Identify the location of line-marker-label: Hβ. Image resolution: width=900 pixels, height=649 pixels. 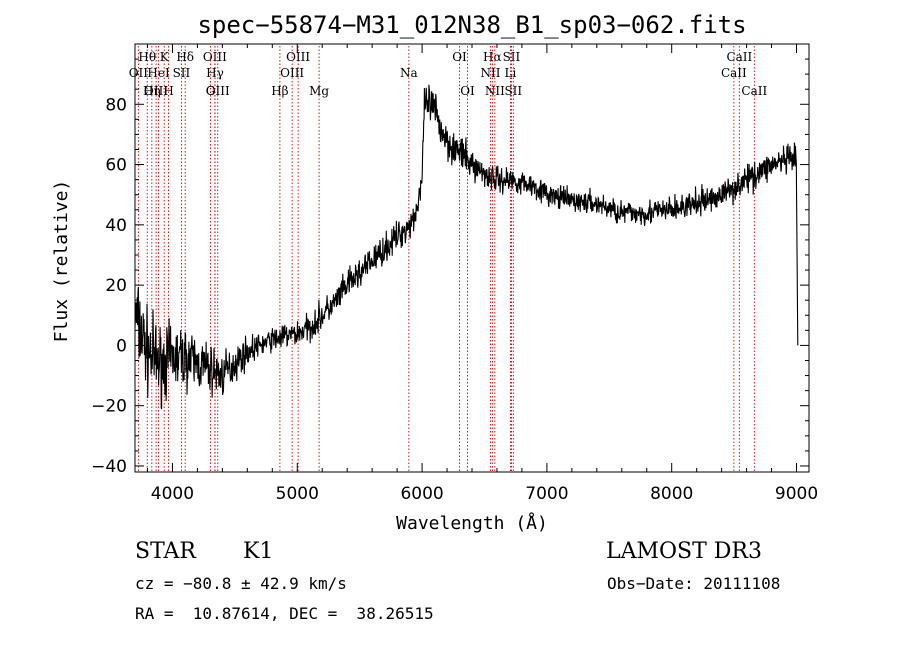
(279, 91).